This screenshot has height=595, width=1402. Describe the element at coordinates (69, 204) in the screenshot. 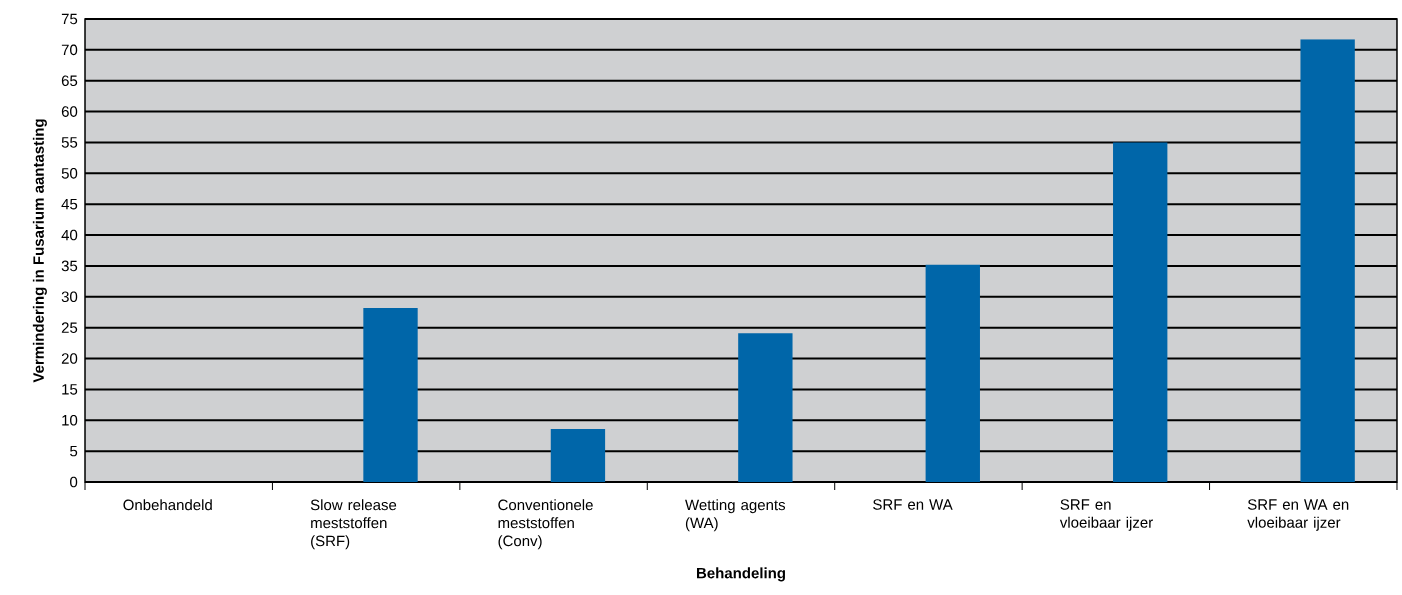

I see `y-tick-label: 45` at that location.